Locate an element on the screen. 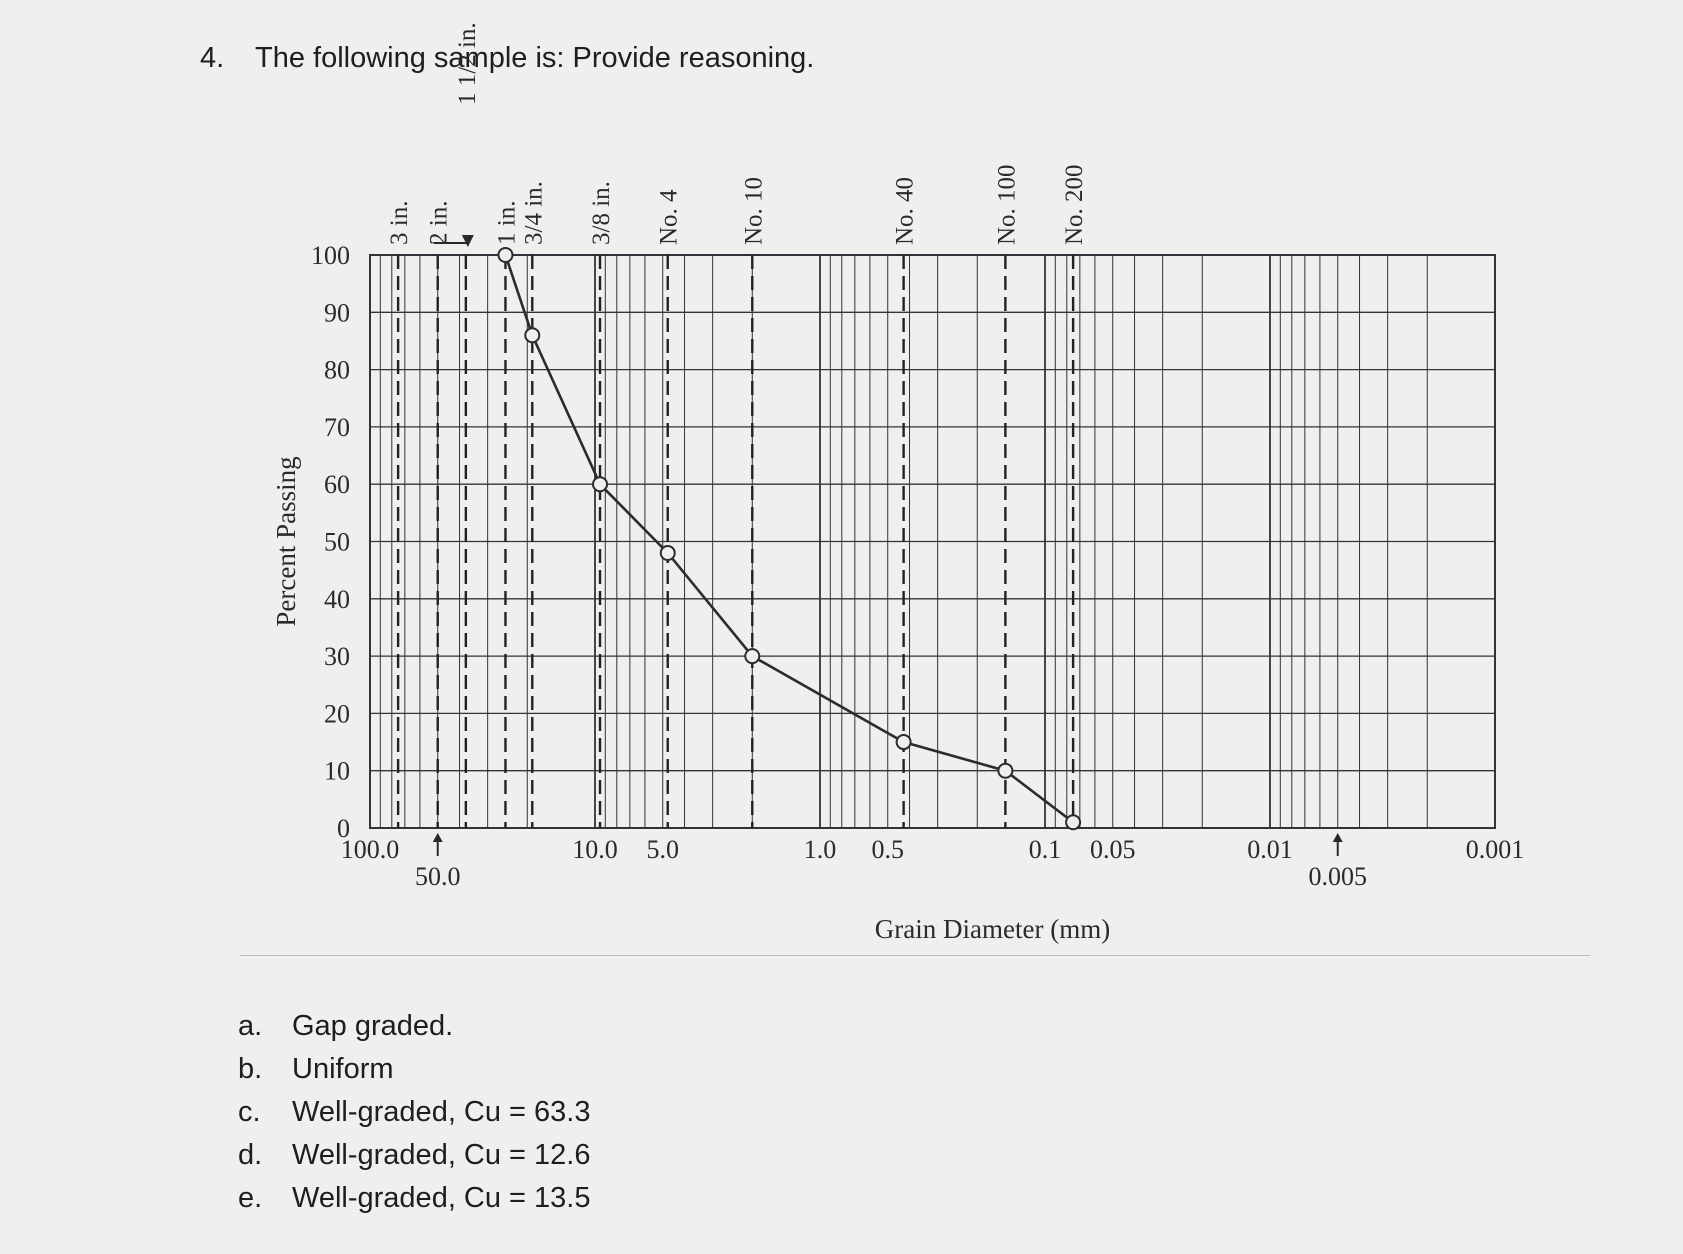 The image size is (1683, 1254). option-text: Well-graded, Cu = 13.5 is located at coordinates (441, 1198).